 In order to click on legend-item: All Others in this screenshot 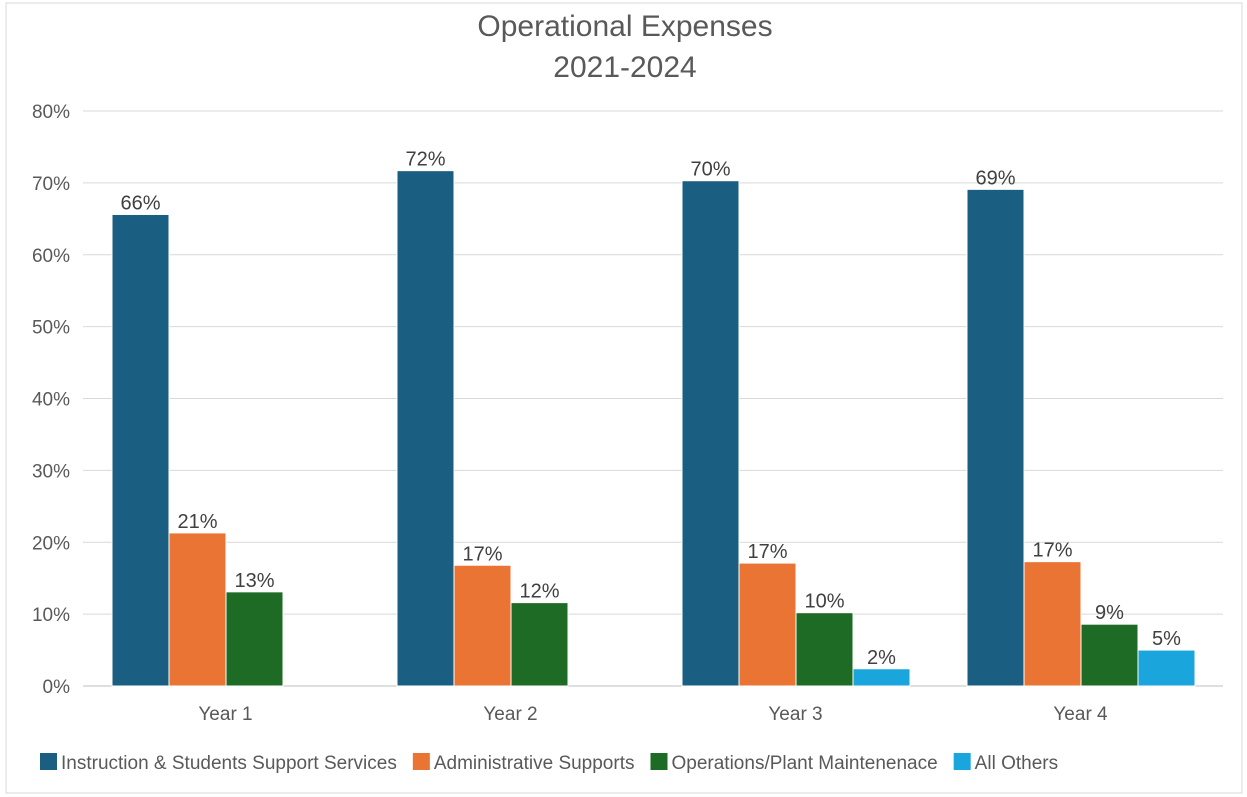, I will do `click(1005, 763)`.